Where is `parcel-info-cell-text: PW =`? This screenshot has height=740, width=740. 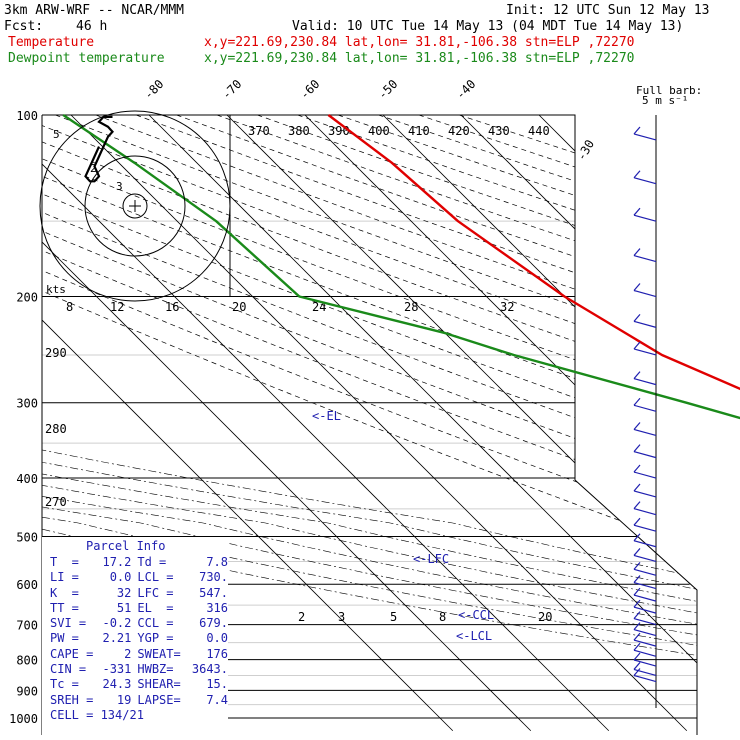 parcel-info-cell-text: PW = is located at coordinates (64, 638).